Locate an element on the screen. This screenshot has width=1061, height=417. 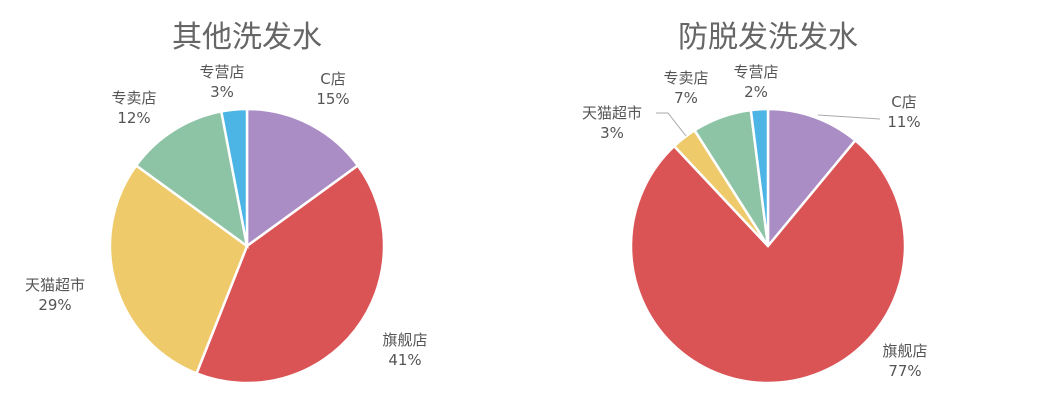
slice-percent-label: 2% is located at coordinates (756, 92).